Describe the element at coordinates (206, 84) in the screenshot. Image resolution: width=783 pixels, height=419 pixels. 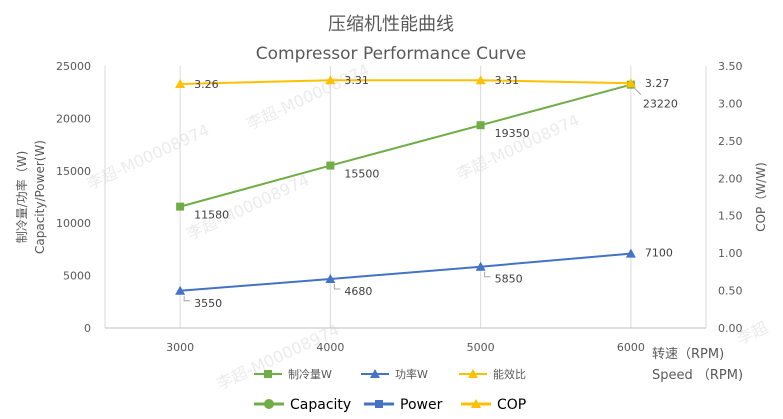
I see `data-label: 3.26` at that location.